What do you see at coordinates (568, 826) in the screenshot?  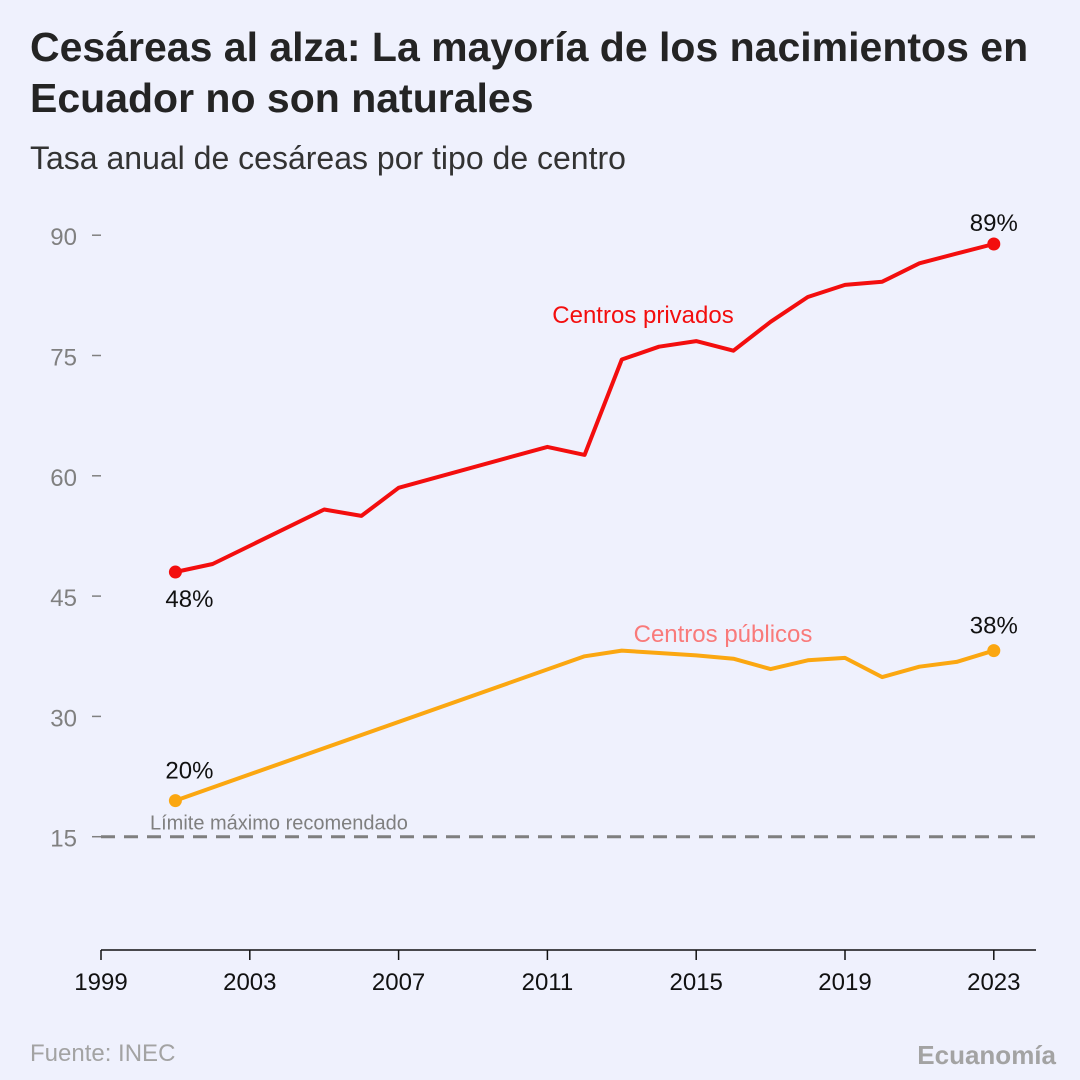 I see `reference-line-group: Límite máximo recomendado` at bounding box center [568, 826].